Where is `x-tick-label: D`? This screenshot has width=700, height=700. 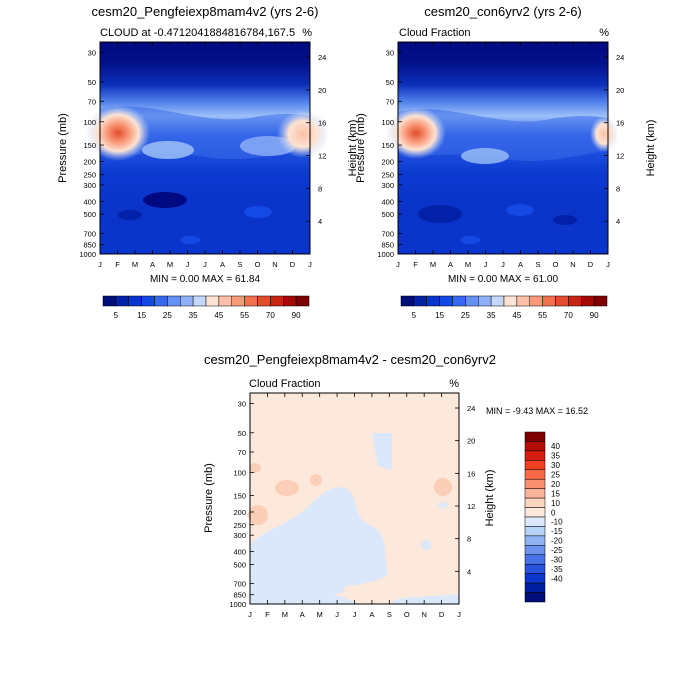 x-tick-label: D is located at coordinates (442, 614).